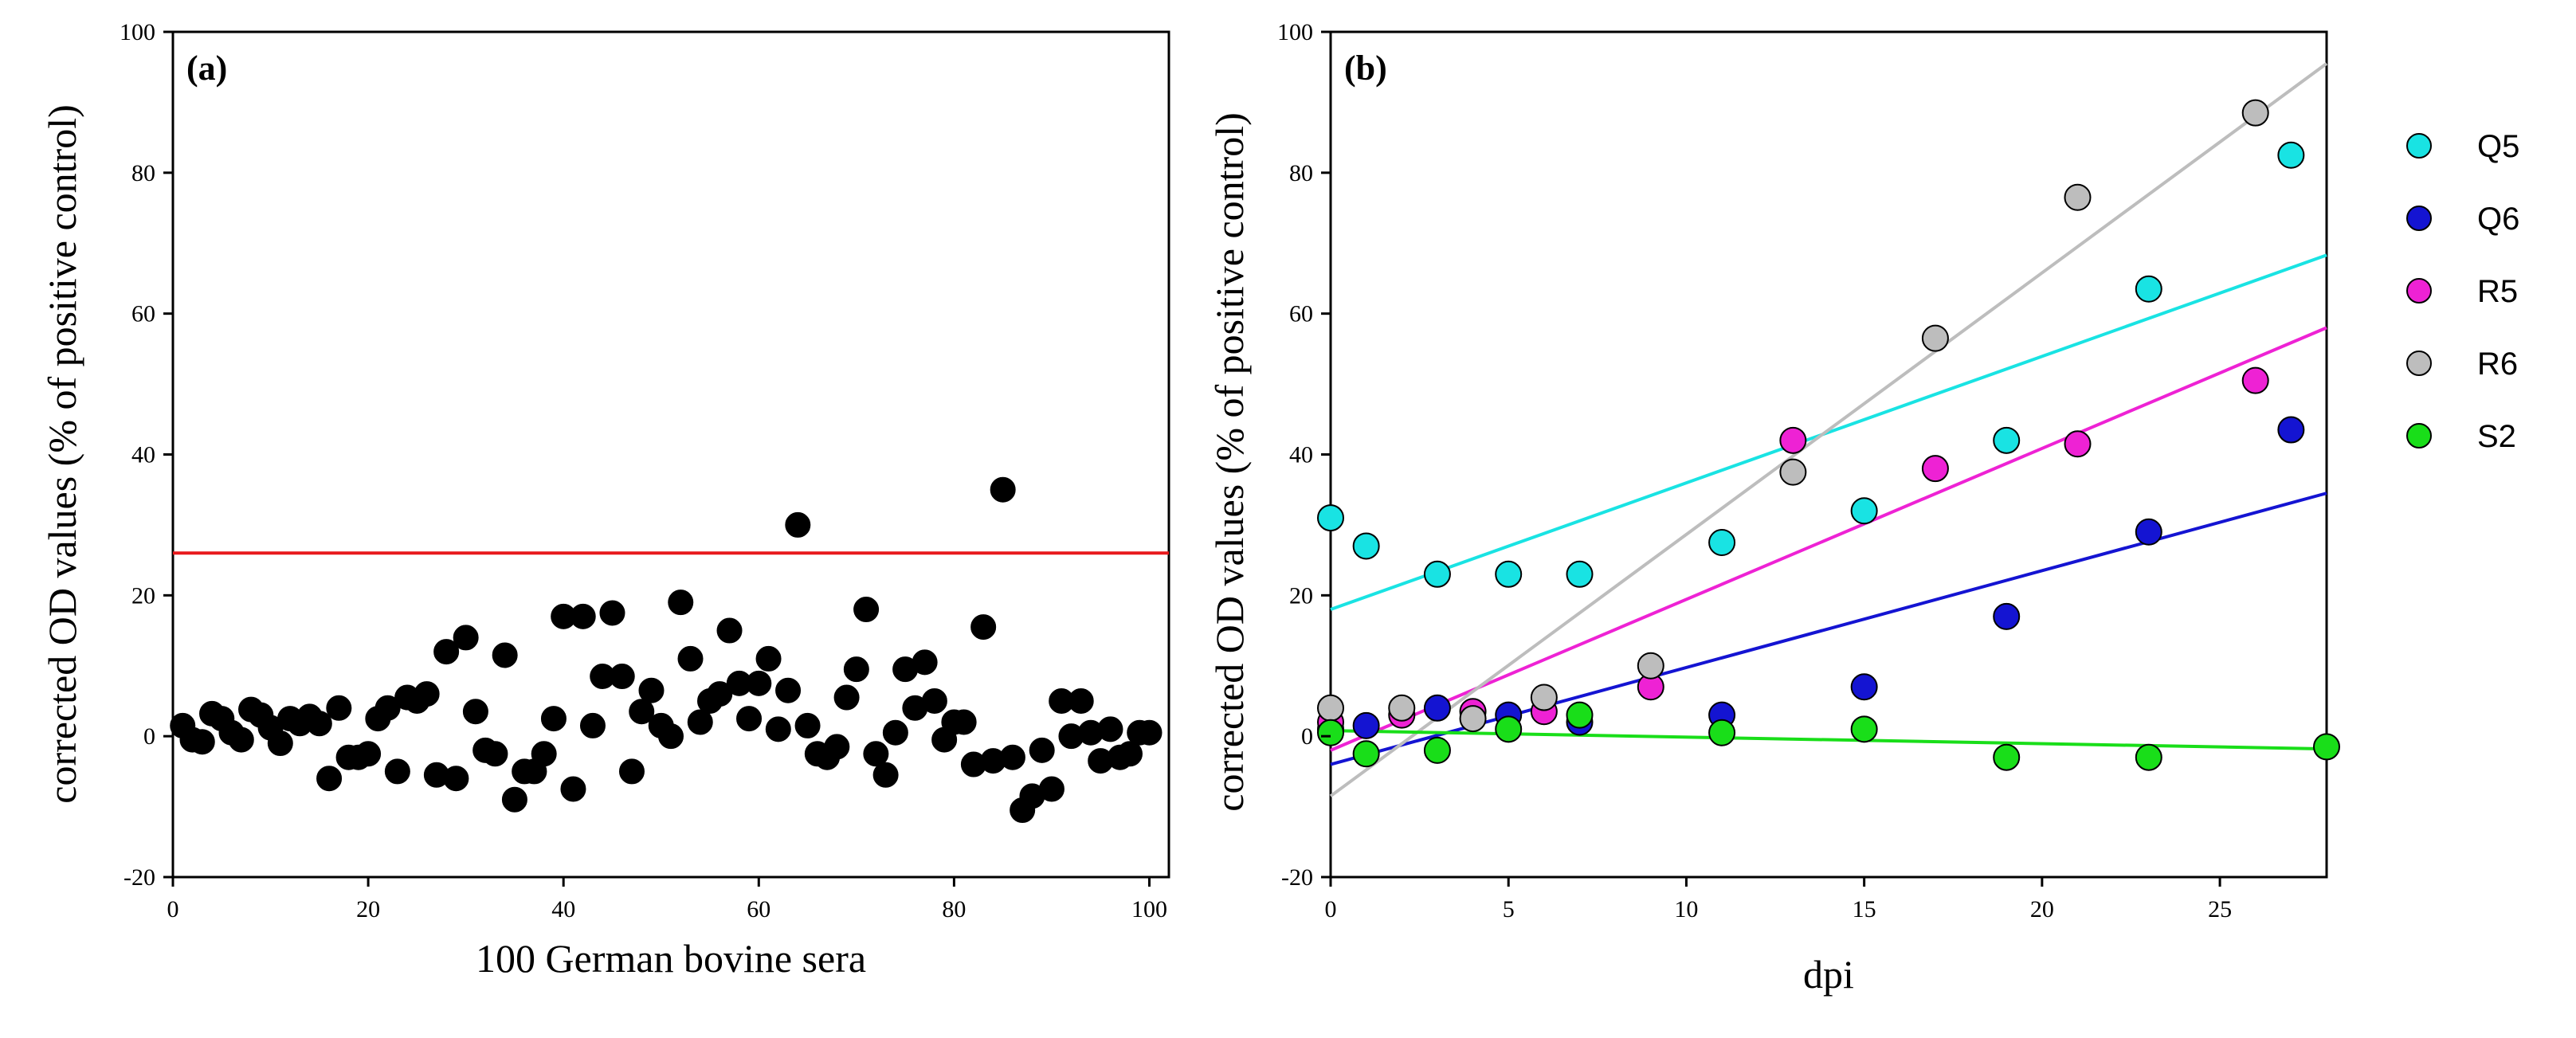 The image size is (2576, 1038). I want to click on x-tick-label: 5, so click(1509, 909).